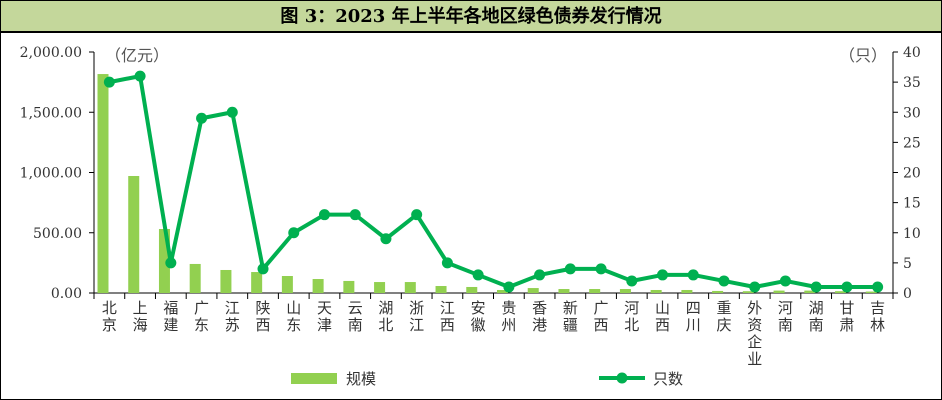 This screenshot has width=942, height=400. I want to click on x-tick-label: 广西, so click(601, 316).